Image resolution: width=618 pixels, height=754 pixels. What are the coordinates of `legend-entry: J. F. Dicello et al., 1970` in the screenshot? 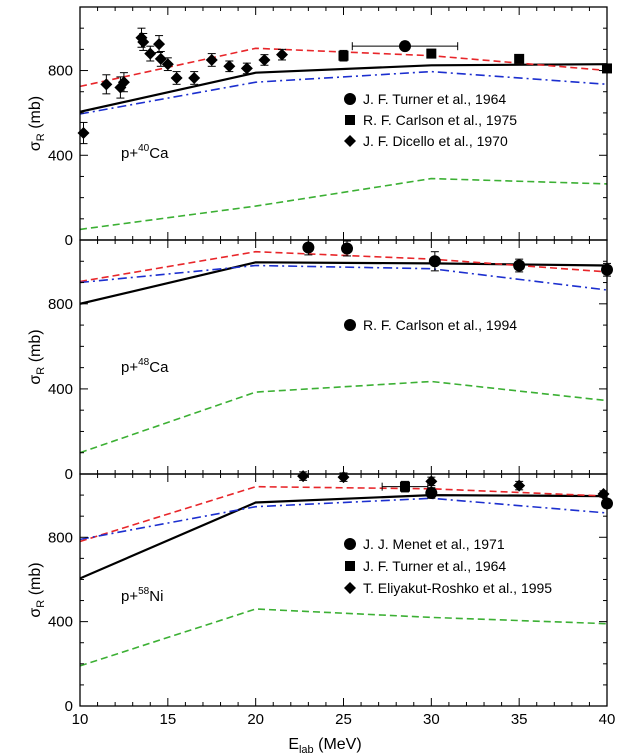 It's located at (435, 141).